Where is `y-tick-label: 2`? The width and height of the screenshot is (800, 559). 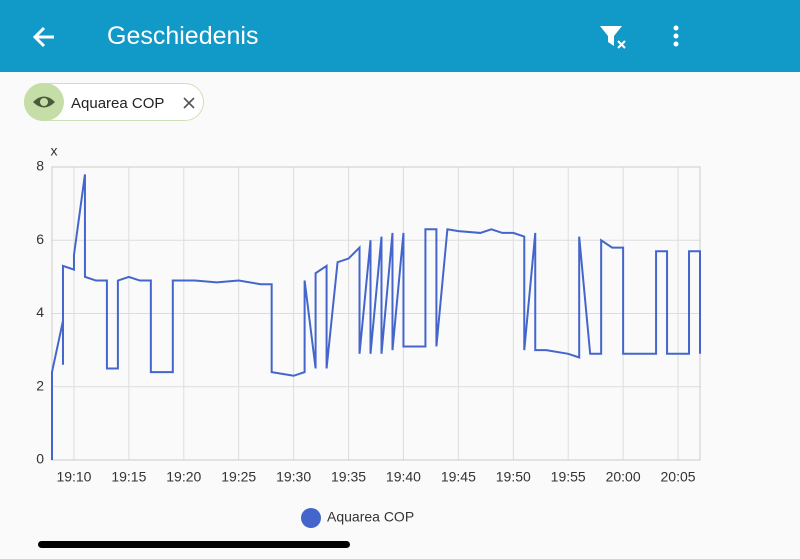
y-tick-label: 2 is located at coordinates (40, 385).